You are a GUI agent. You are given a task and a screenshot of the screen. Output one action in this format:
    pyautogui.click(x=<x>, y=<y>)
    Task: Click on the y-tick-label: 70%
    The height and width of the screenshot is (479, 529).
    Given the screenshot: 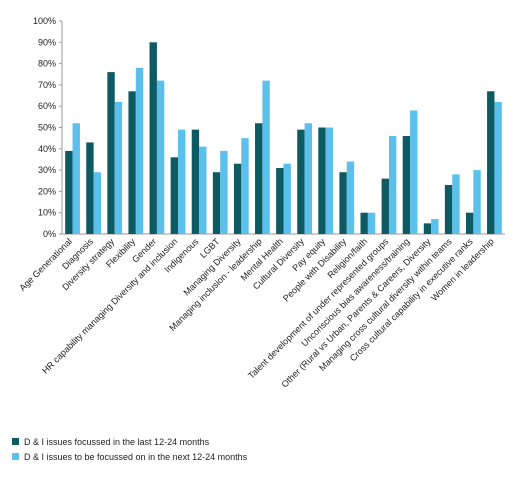 What is the action you would take?
    pyautogui.click(x=47, y=85)
    